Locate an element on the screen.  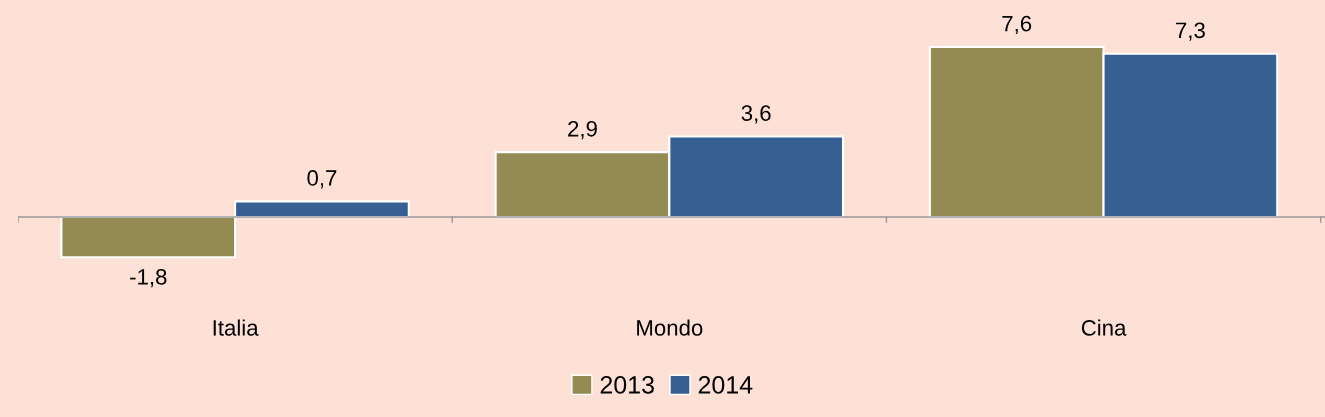
x-tick-label: Mondo is located at coordinates (670, 327).